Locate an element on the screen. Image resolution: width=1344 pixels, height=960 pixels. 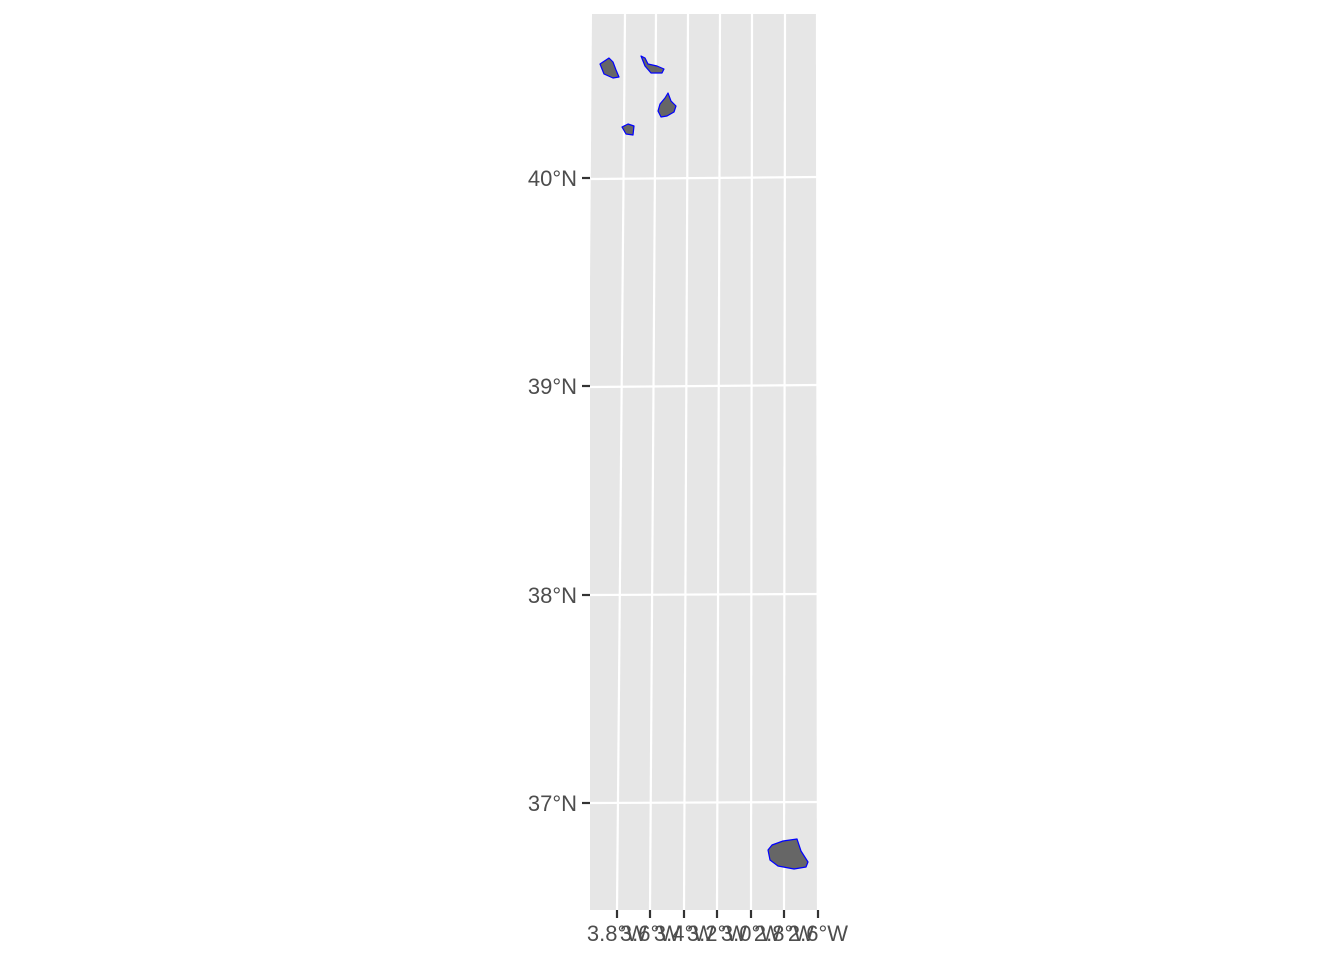
x-tick-label-2.6: 2.6°W is located at coordinates (818, 933).